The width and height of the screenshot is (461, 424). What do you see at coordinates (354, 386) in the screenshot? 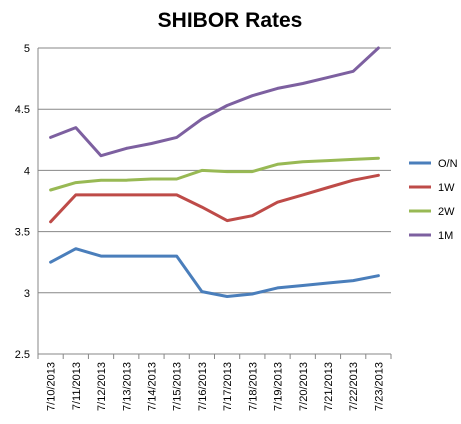
I see `x-tick-label: 7/22/2013` at bounding box center [354, 386].